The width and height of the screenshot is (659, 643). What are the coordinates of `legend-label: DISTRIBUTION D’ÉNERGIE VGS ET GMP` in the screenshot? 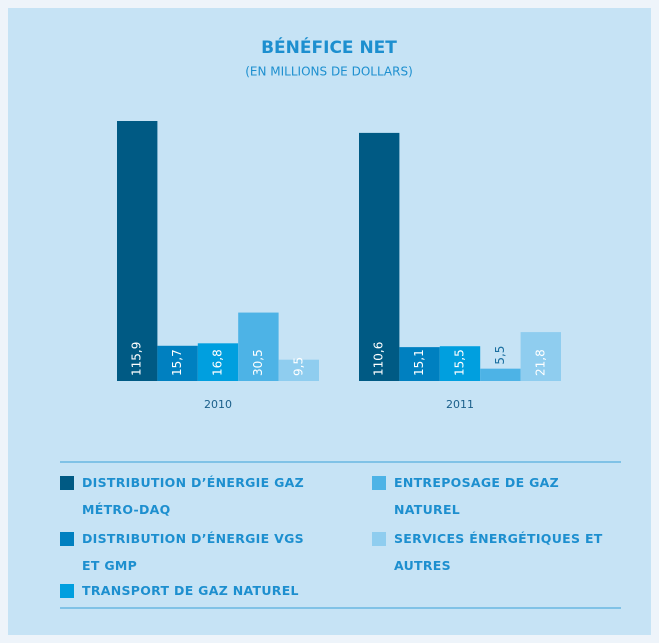 It's located at (193, 552).